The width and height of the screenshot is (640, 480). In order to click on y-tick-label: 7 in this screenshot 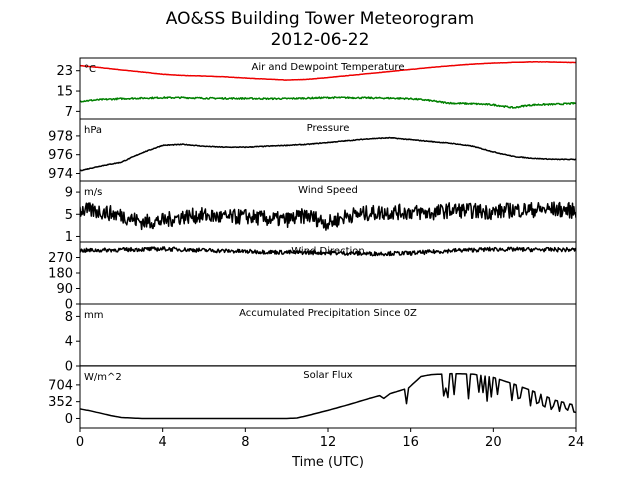, I will do `click(69, 112)`.